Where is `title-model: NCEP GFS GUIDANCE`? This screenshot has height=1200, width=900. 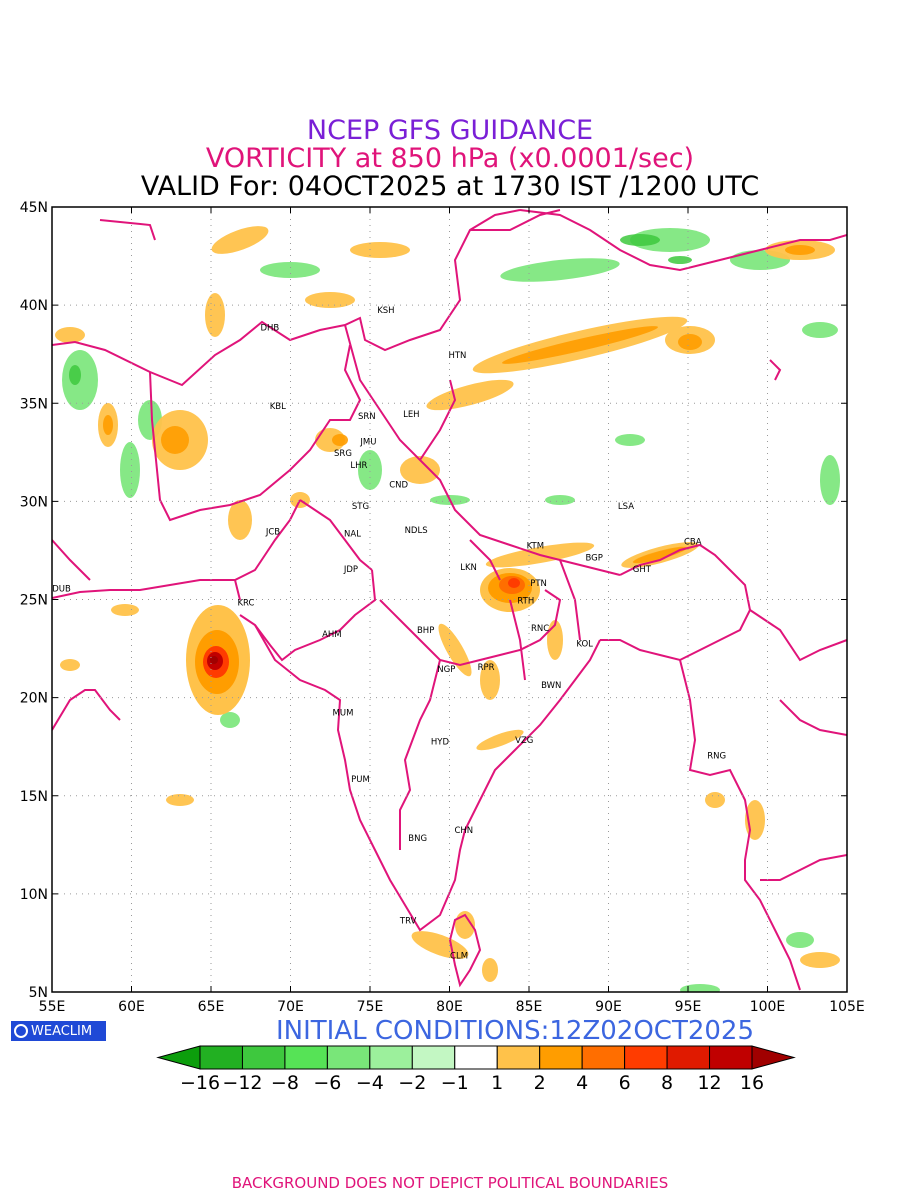 title-model: NCEP GFS GUIDANCE is located at coordinates (450, 130).